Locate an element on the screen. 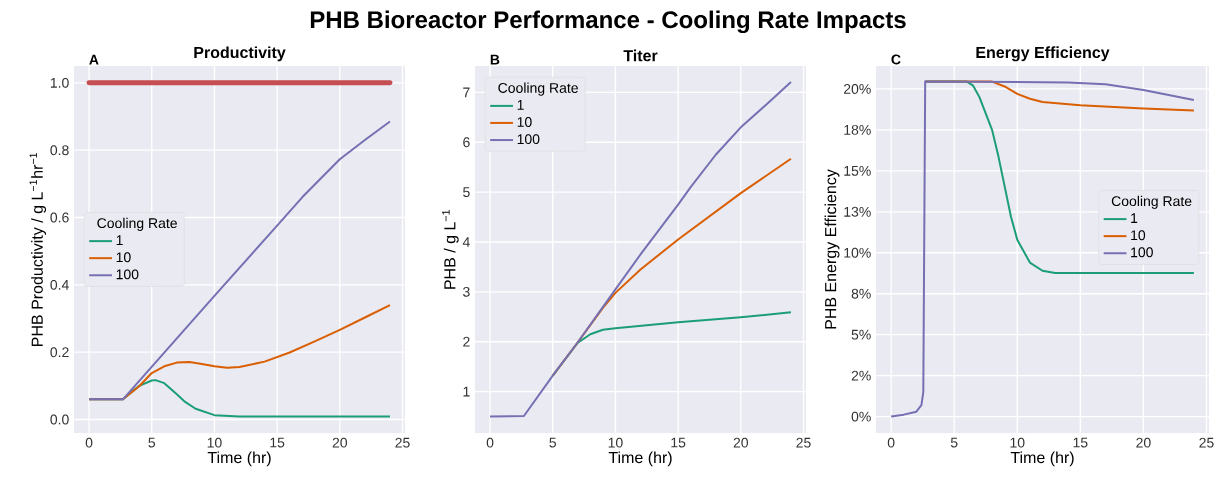 This screenshot has height=481, width=1216. y-tick-label: 0.4 is located at coordinates (59, 284).